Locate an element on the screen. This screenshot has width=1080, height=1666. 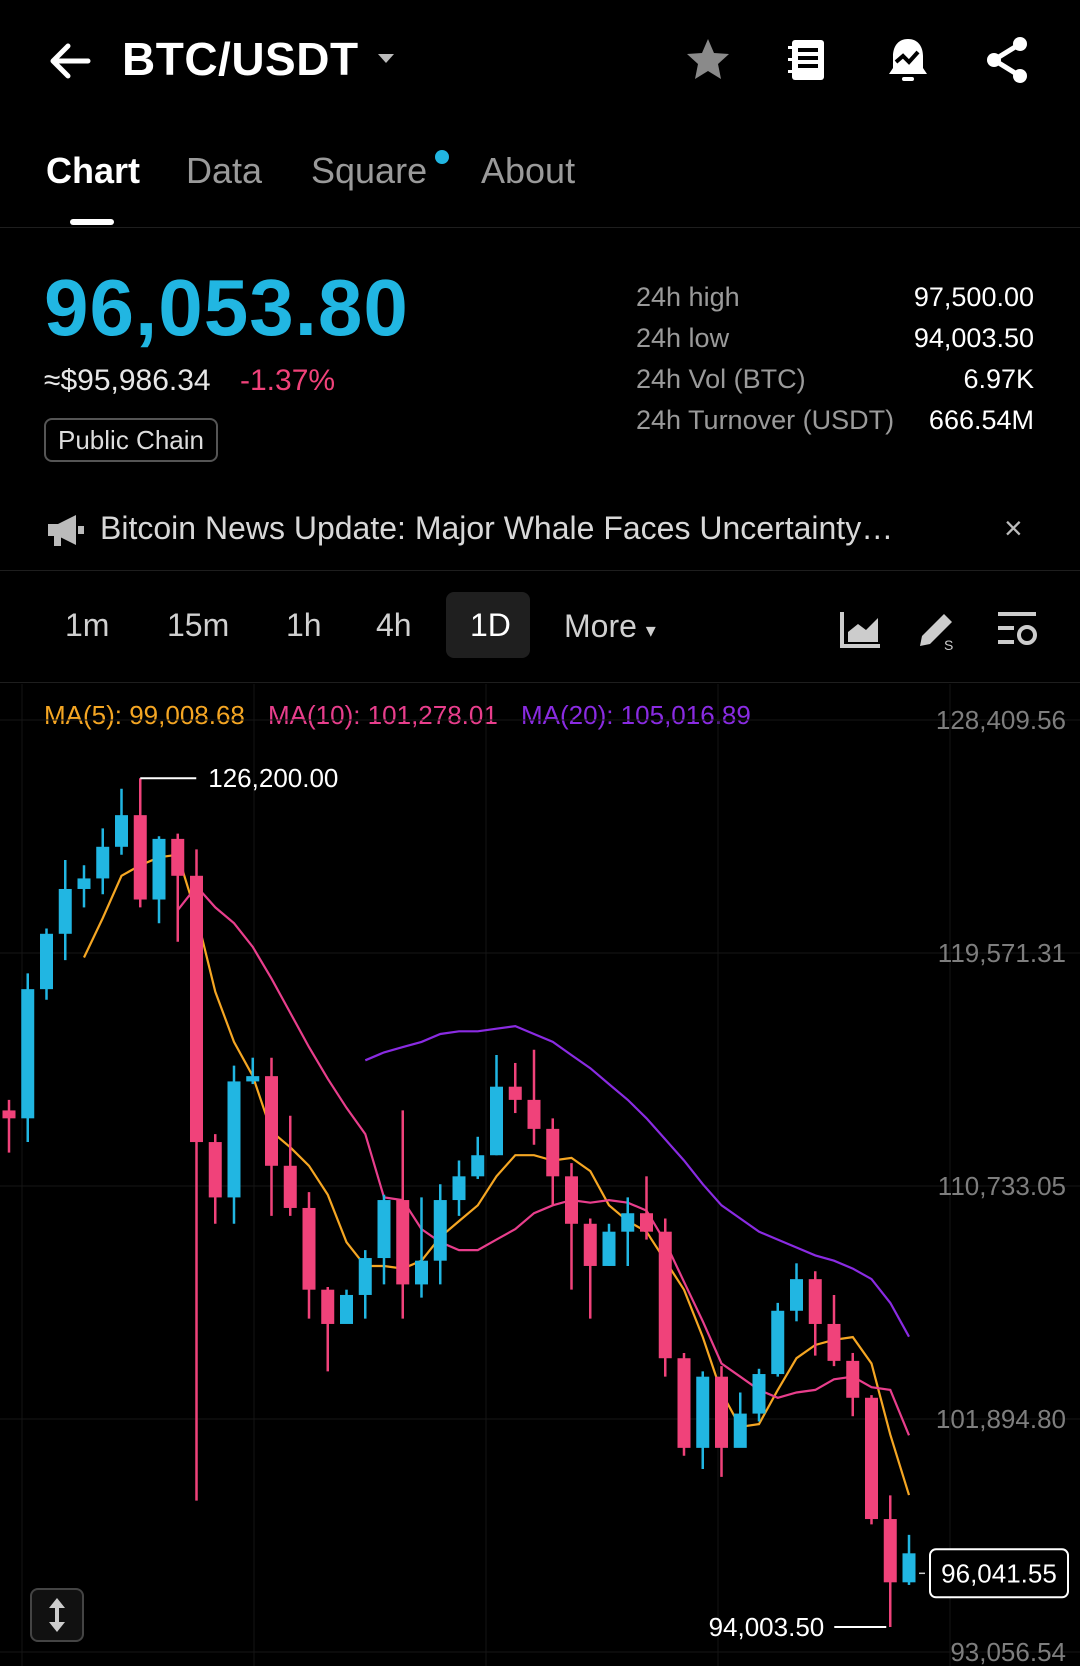
tab-data: Data is located at coordinates (224, 170).